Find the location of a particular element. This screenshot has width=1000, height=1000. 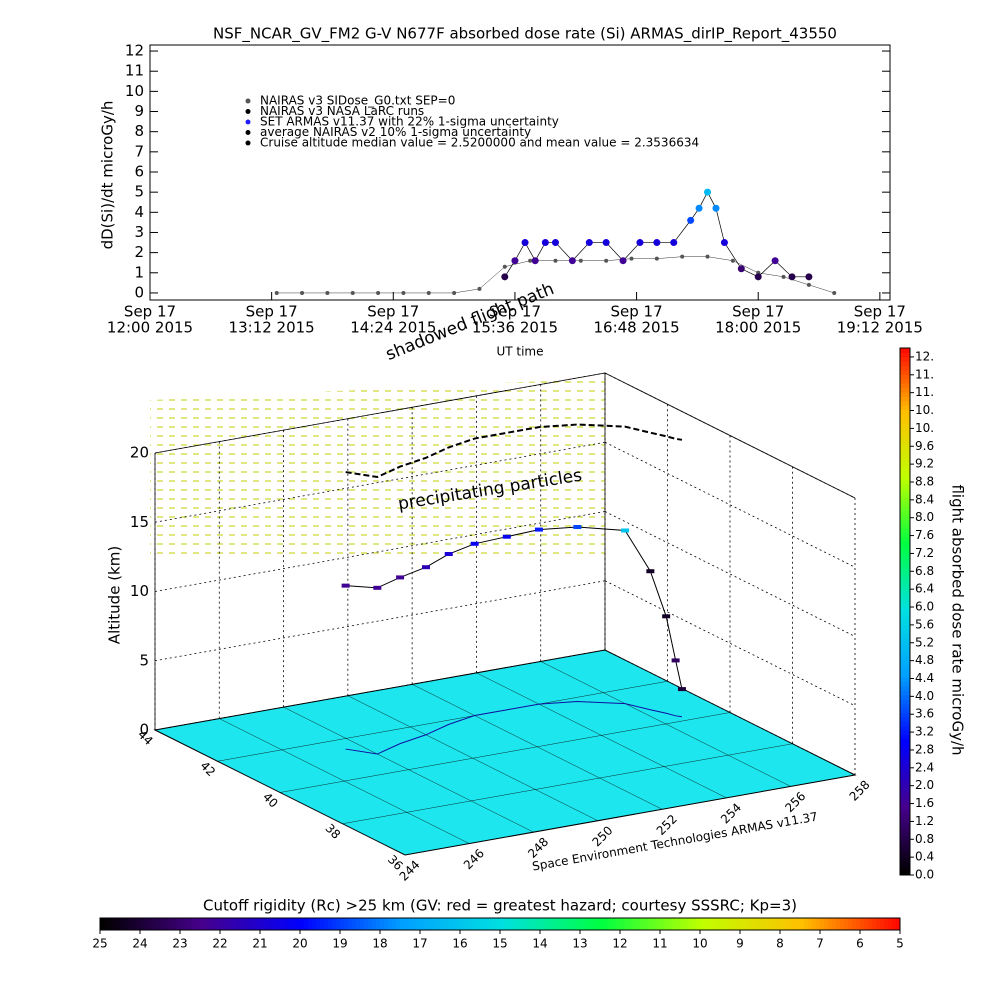

colorbar-tick-label: 7.6 is located at coordinates (924, 535).